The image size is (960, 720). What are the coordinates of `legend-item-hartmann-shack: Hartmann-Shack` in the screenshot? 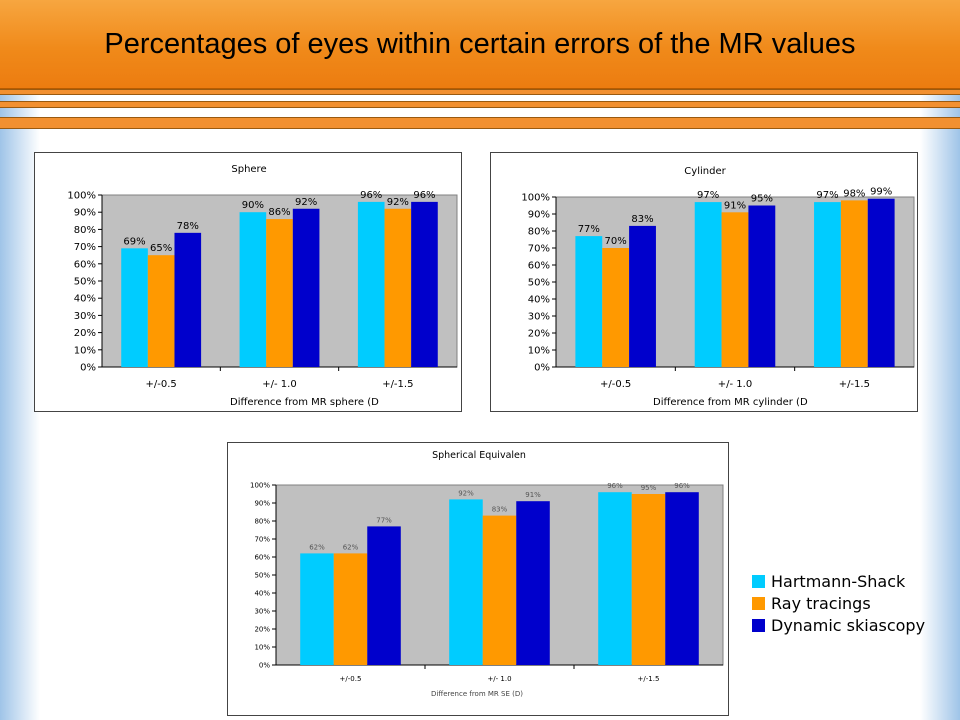 It's located at (838, 581).